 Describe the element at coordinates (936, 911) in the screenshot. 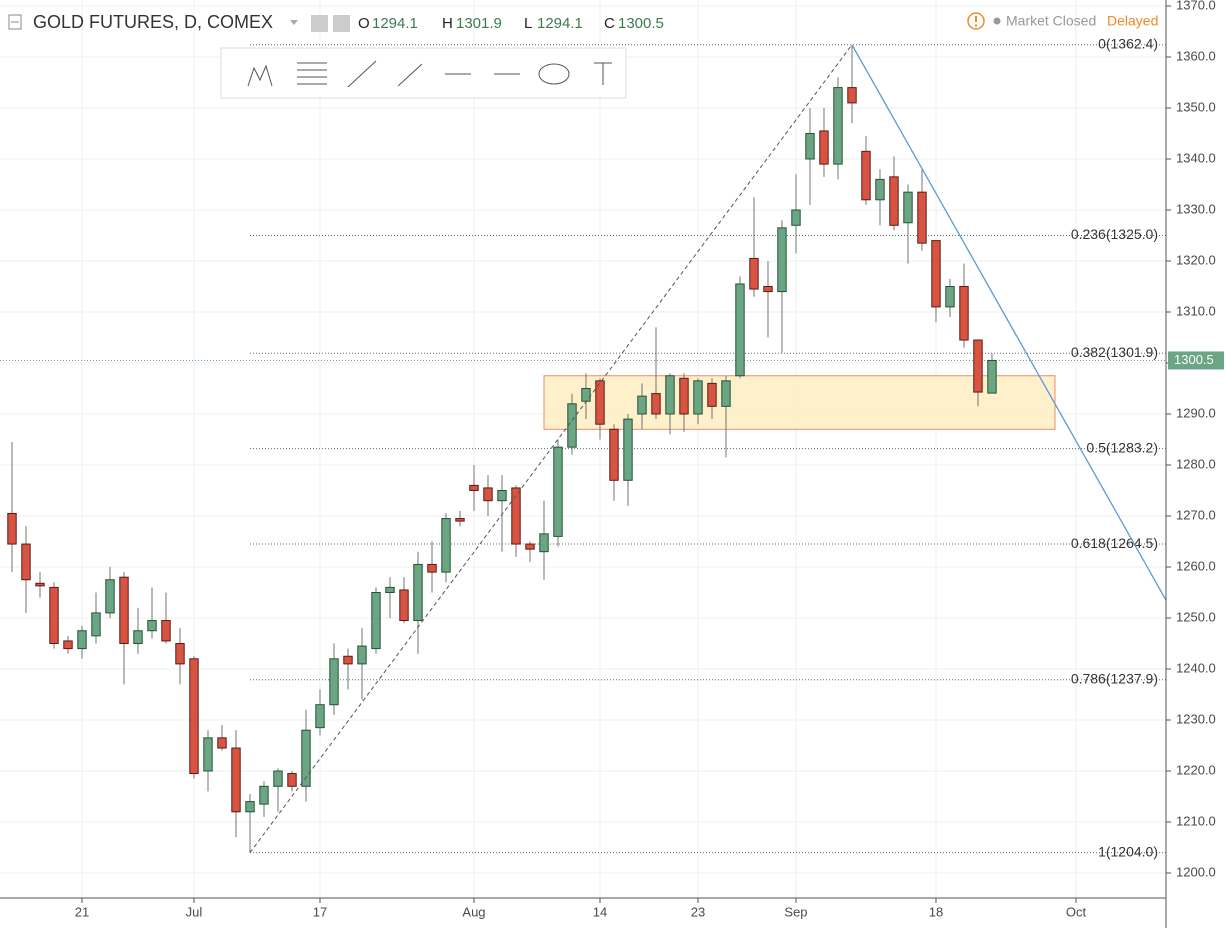

I see `x-tick-label: 18` at that location.